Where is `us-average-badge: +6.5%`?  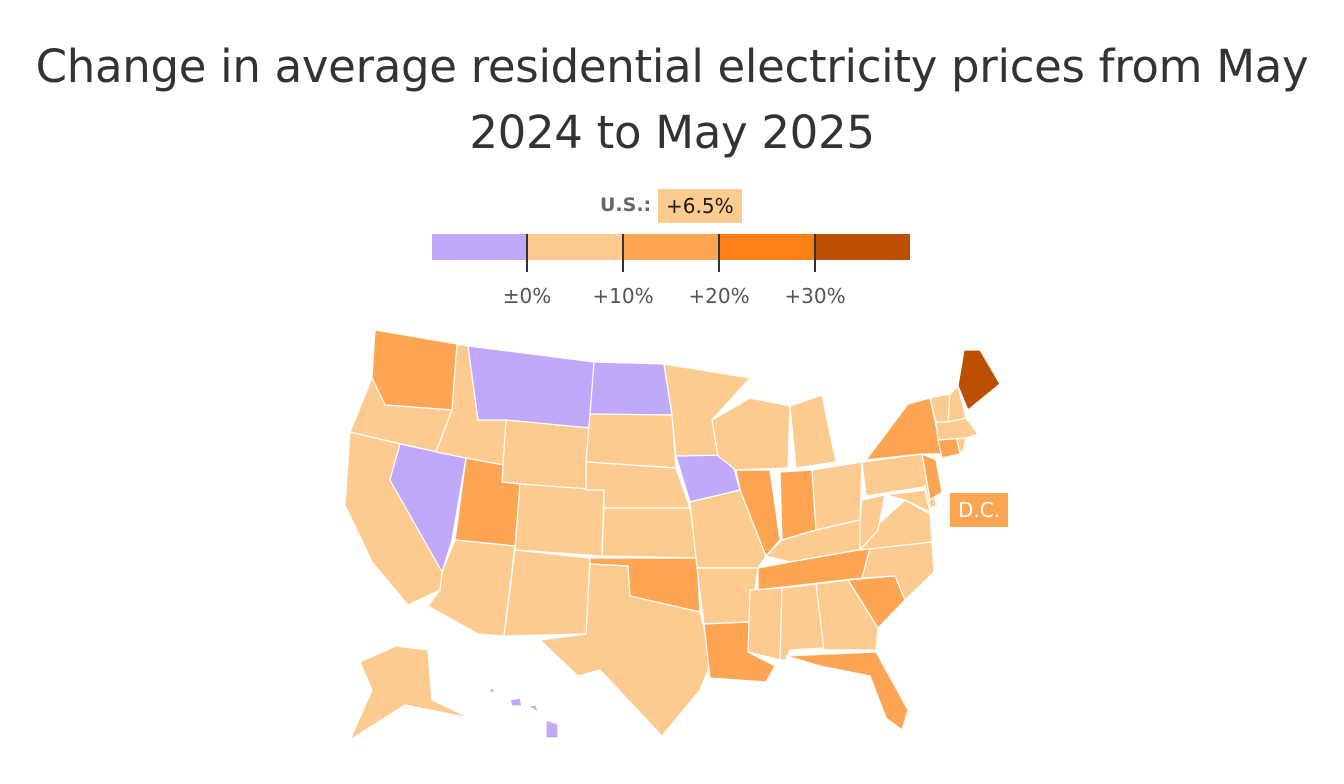
us-average-badge: +6.5% is located at coordinates (700, 206).